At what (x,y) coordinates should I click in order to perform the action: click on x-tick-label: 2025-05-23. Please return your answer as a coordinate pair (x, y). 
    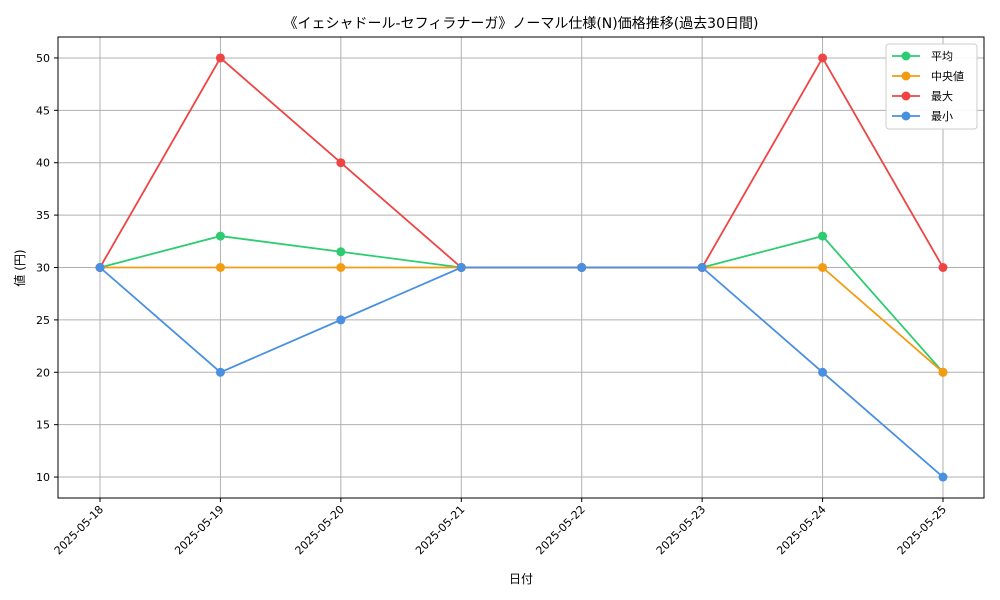
    Looking at the image, I should click on (681, 530).